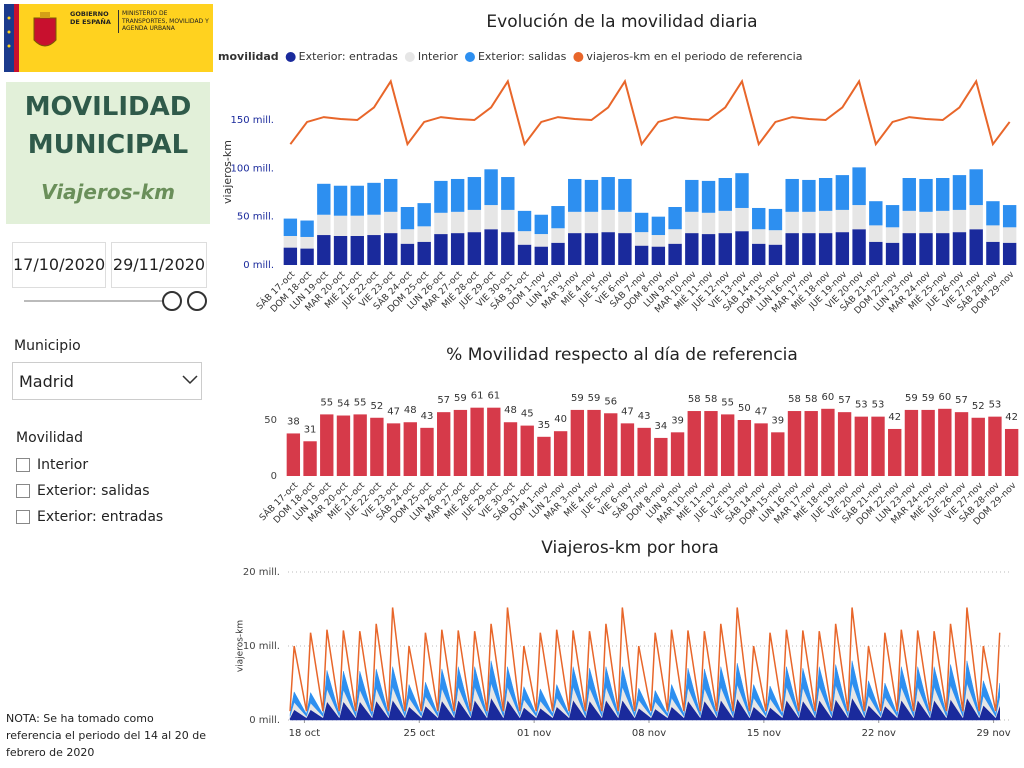  What do you see at coordinates (493, 396) in the screenshot?
I see `data-label: 61` at bounding box center [493, 396].